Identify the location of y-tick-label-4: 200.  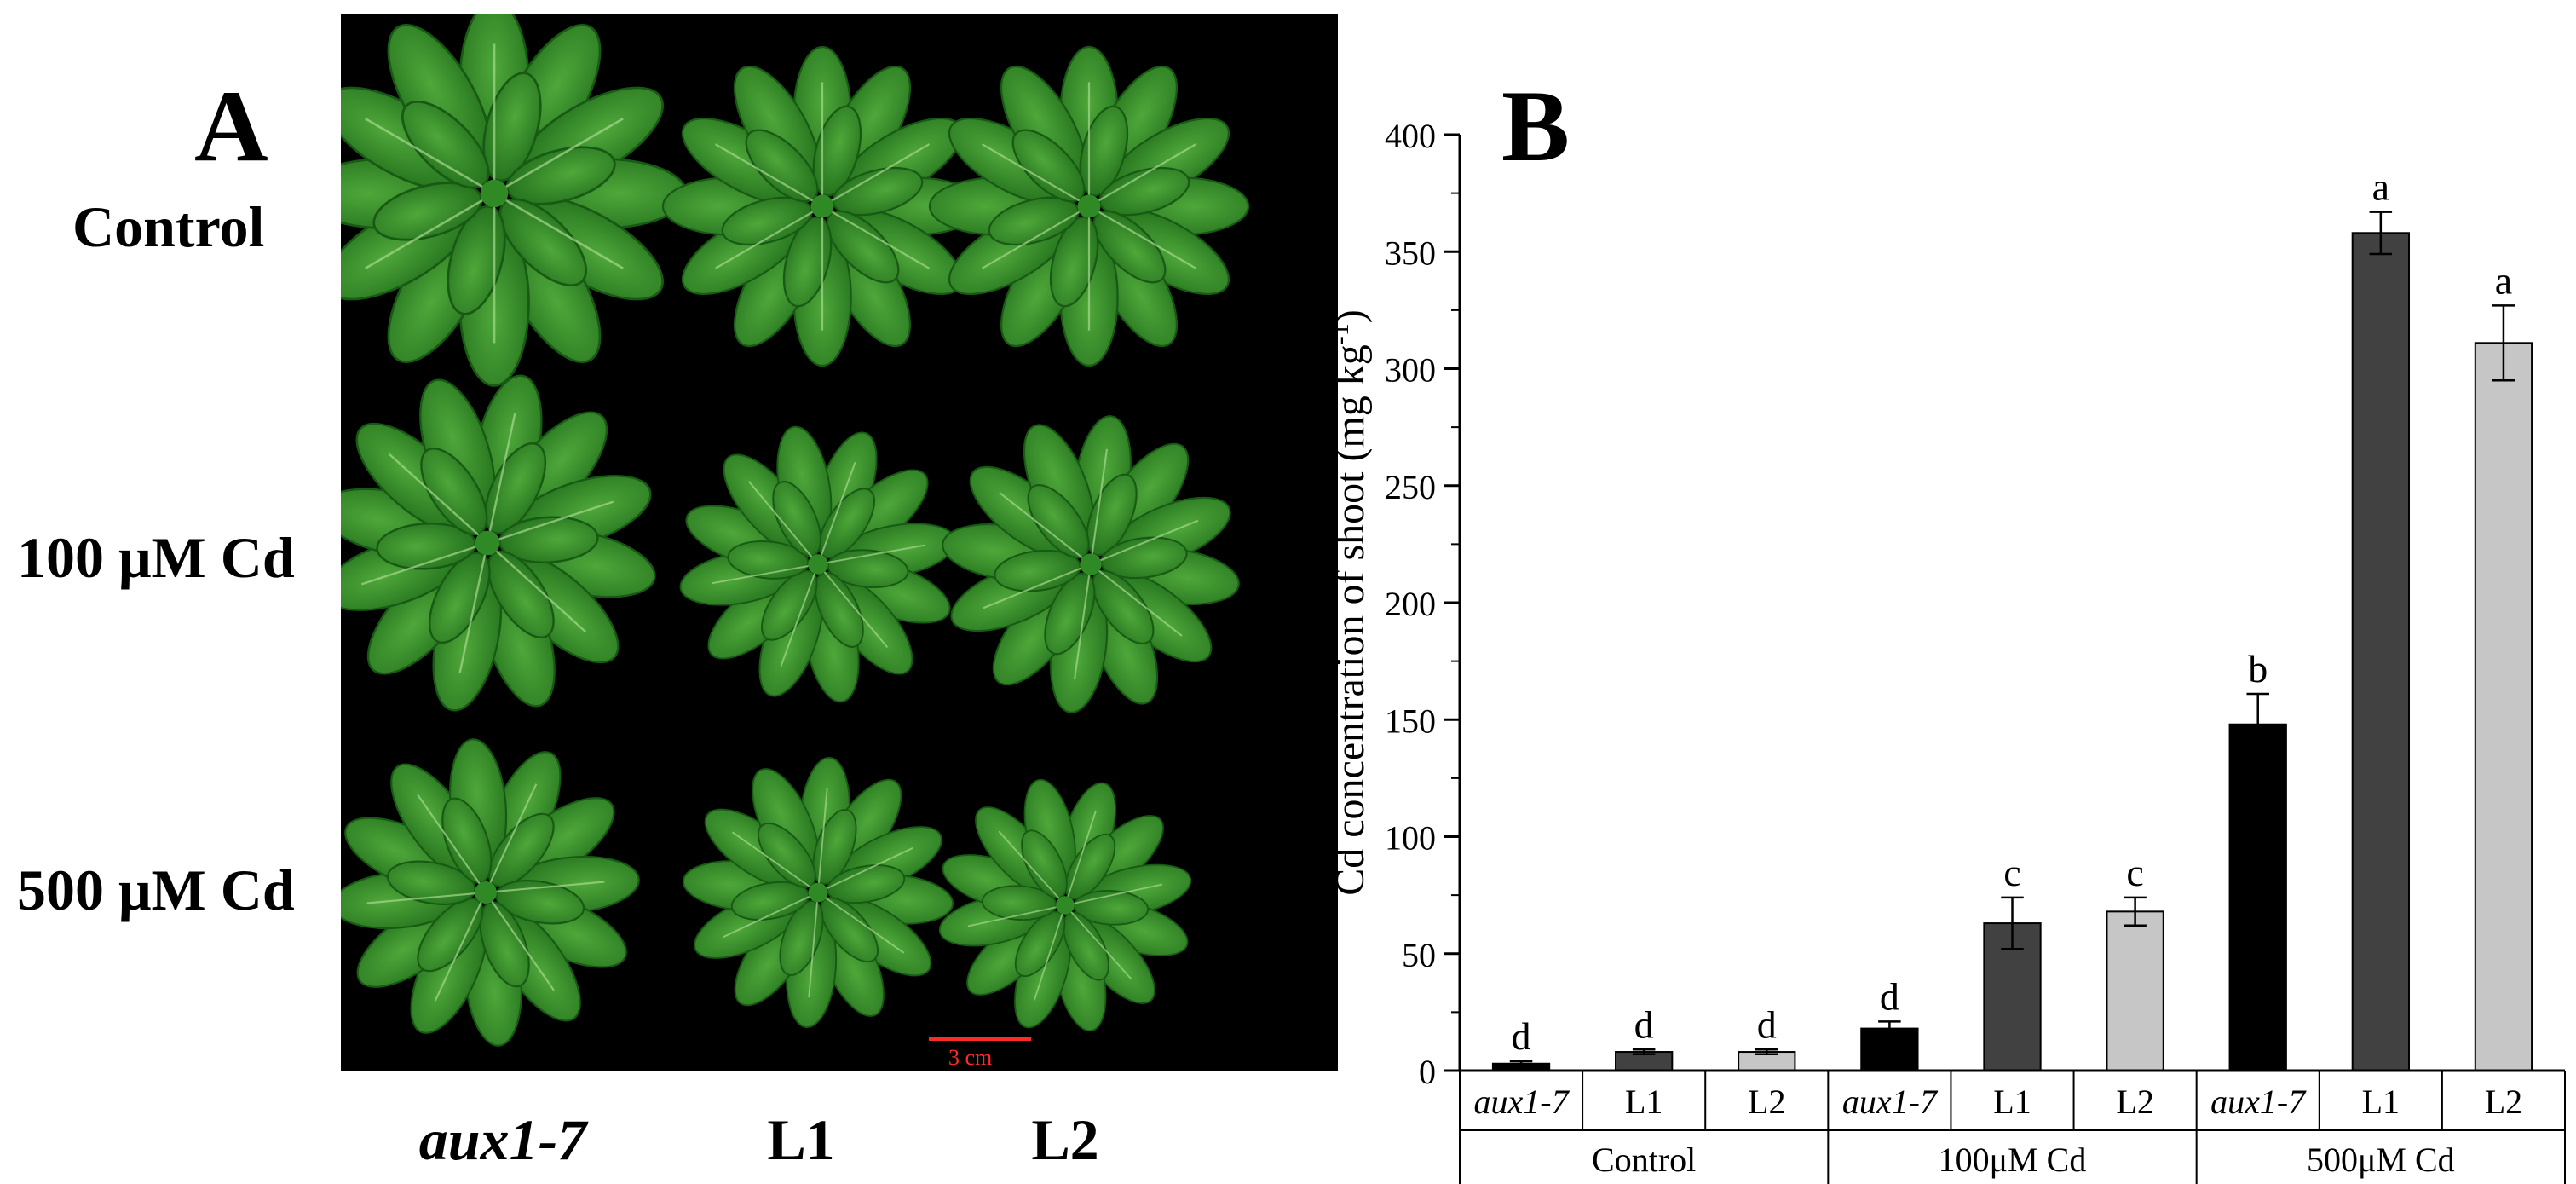
(1410, 604).